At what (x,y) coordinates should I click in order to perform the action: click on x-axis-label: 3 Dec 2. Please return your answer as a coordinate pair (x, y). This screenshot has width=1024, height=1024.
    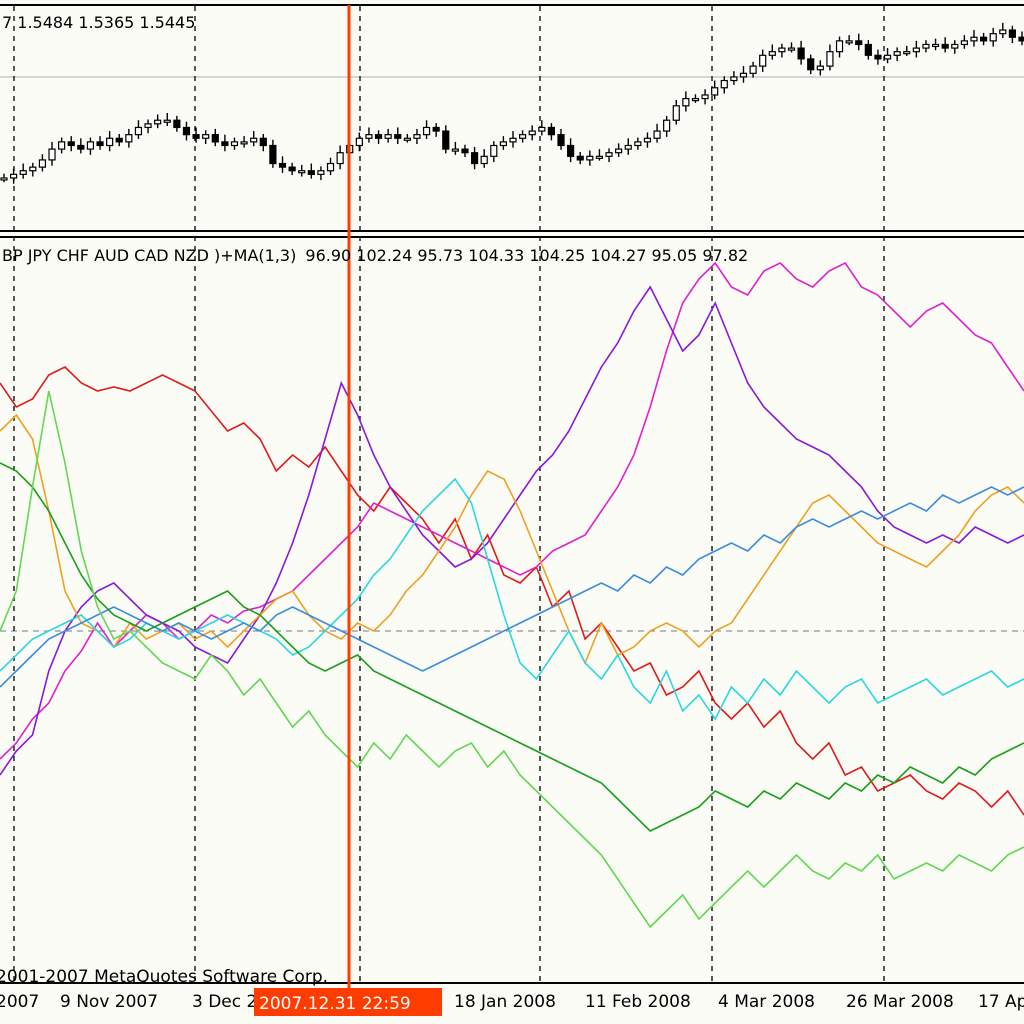
    Looking at the image, I should click on (224, 1002).